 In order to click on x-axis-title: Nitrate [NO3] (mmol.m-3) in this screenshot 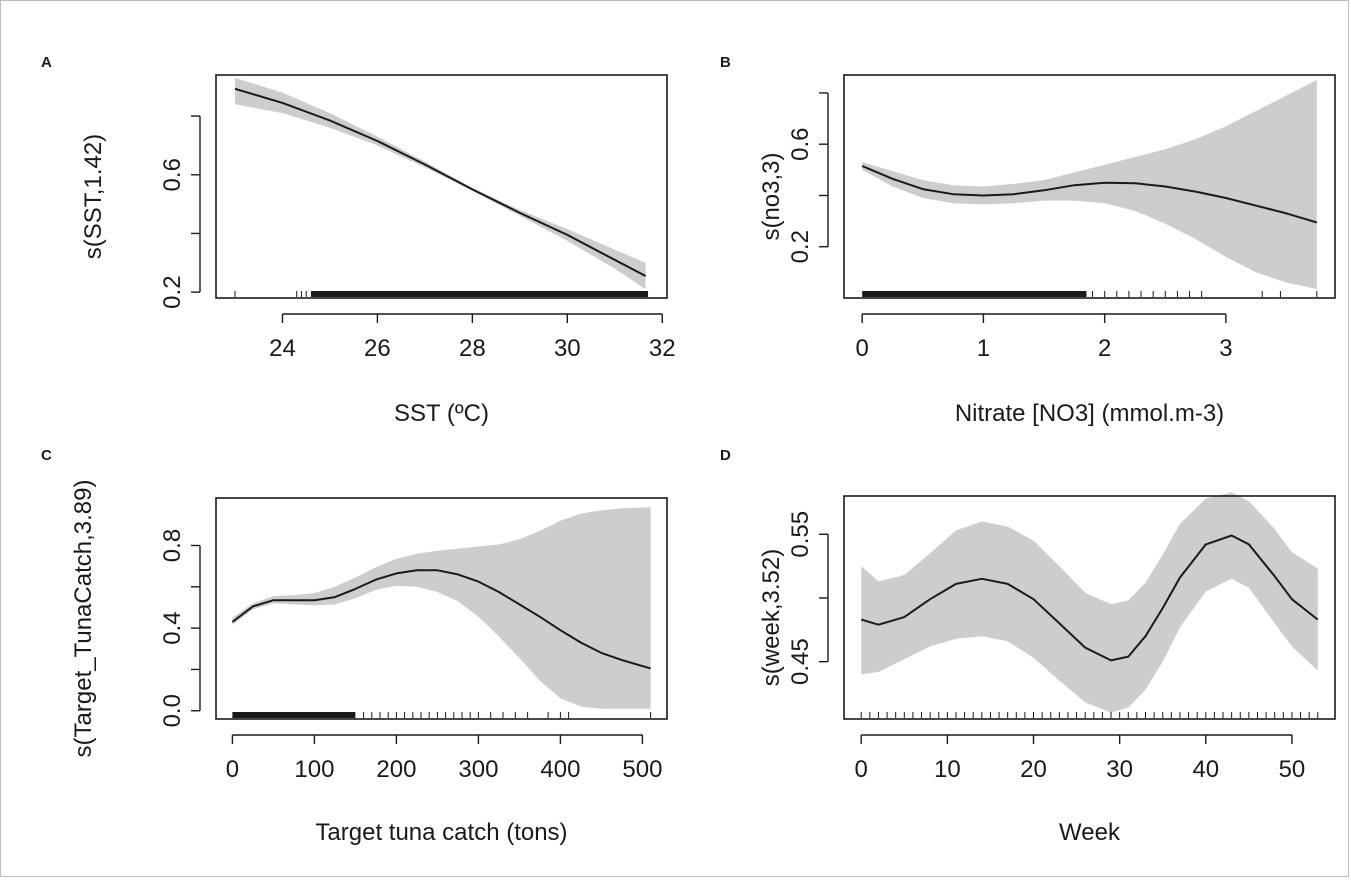, I will do `click(1089, 413)`.